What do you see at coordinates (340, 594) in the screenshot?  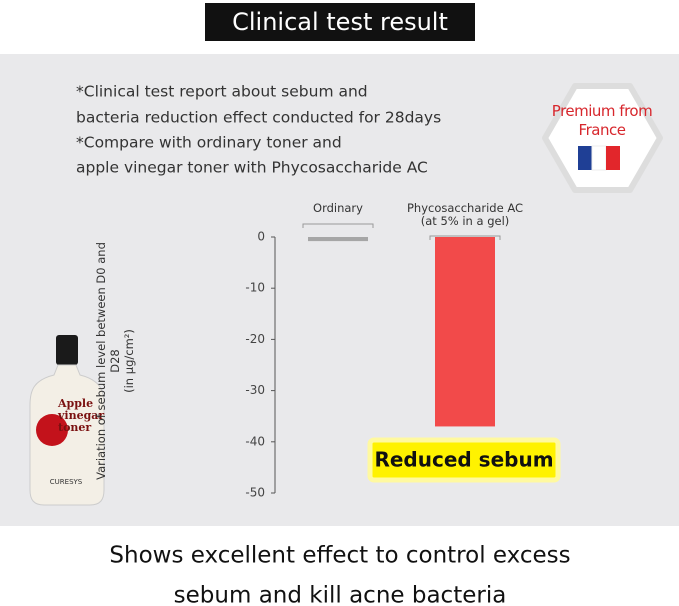 I see `footer-line: sebum and kill acne bacteria` at bounding box center [340, 594].